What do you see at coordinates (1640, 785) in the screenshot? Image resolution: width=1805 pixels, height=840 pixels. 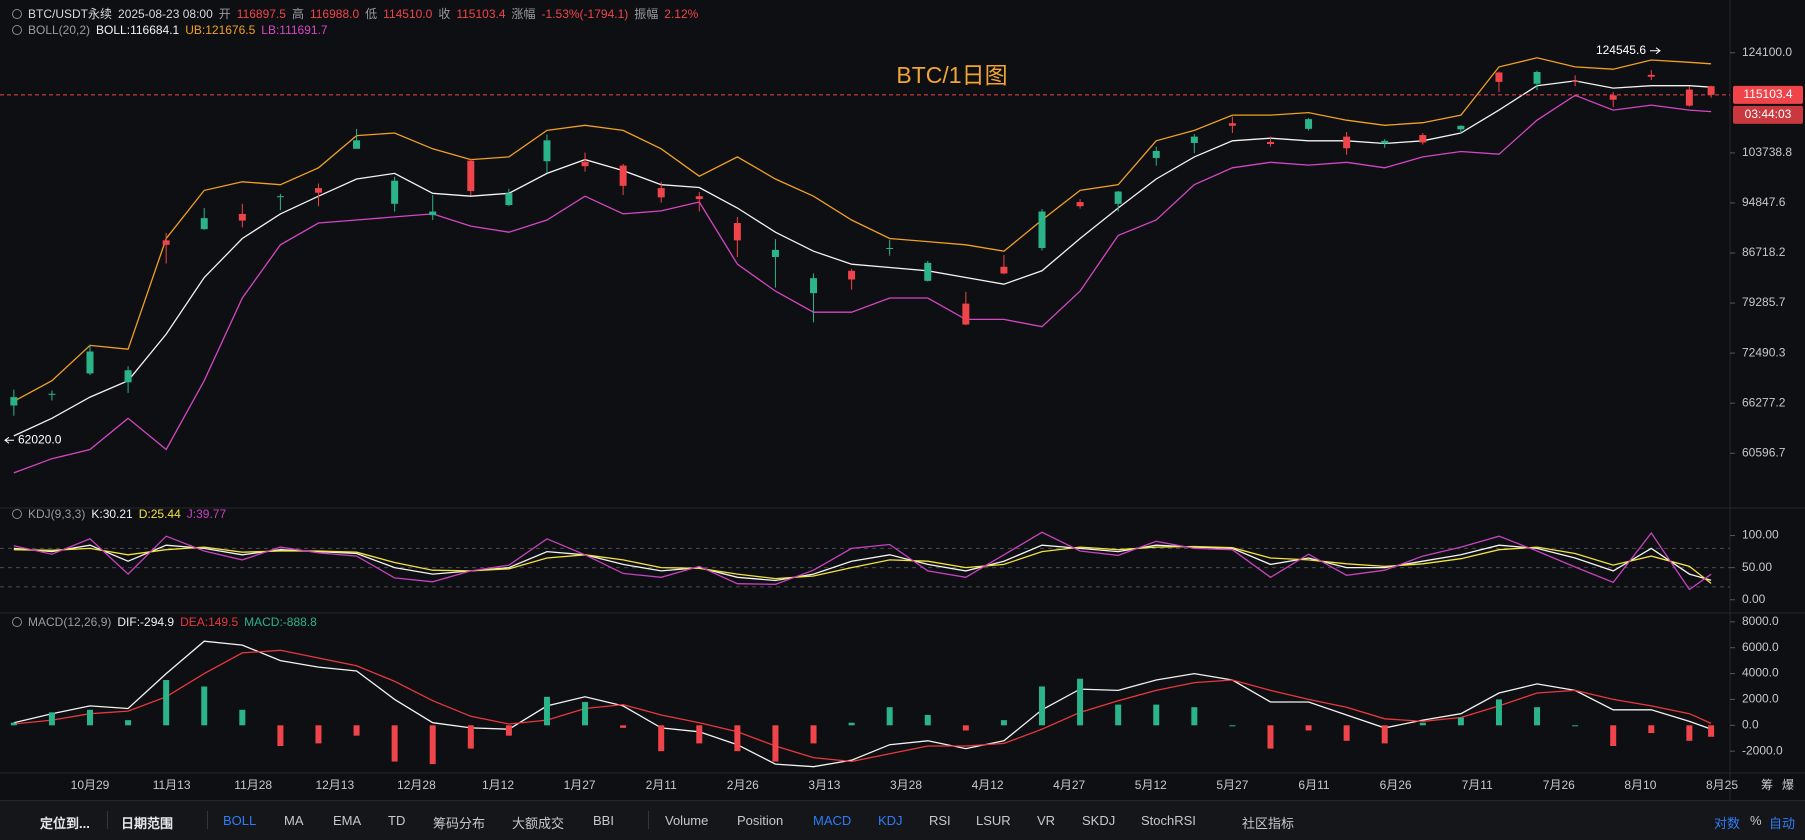 I see `x-tick-label: 8月10` at bounding box center [1640, 785].